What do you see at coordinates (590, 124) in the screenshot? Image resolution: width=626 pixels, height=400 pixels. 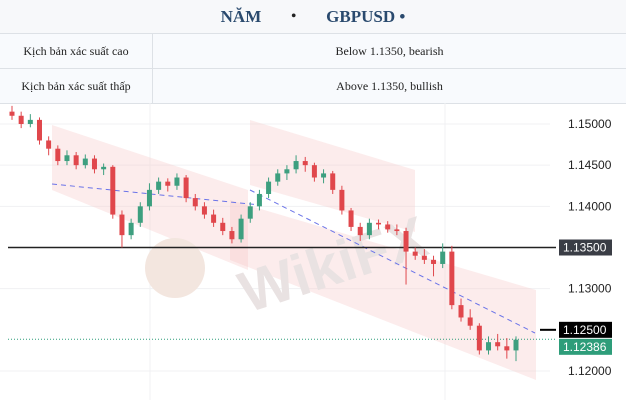 I see `y-tick-label: 1.15000` at bounding box center [590, 124].